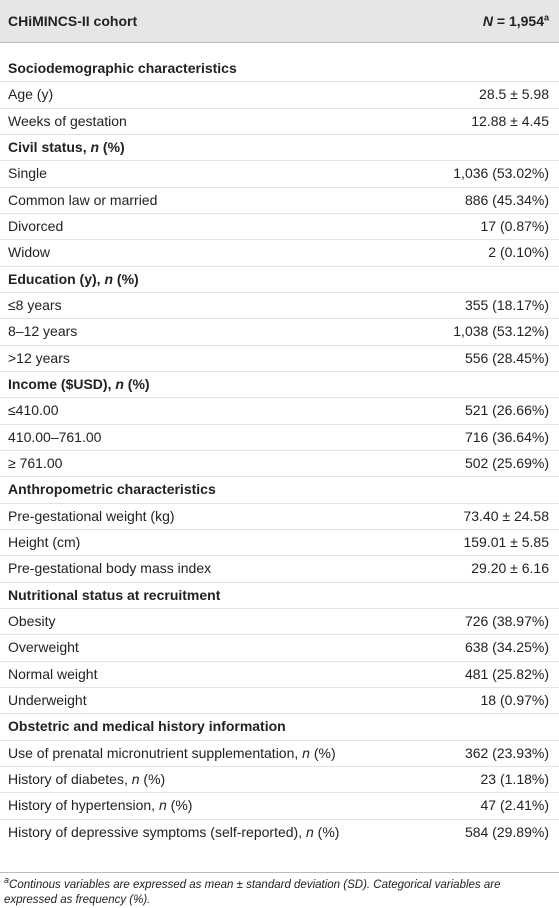 The width and height of the screenshot is (559, 908). I want to click on label-cell: Normal weight, so click(52, 674).